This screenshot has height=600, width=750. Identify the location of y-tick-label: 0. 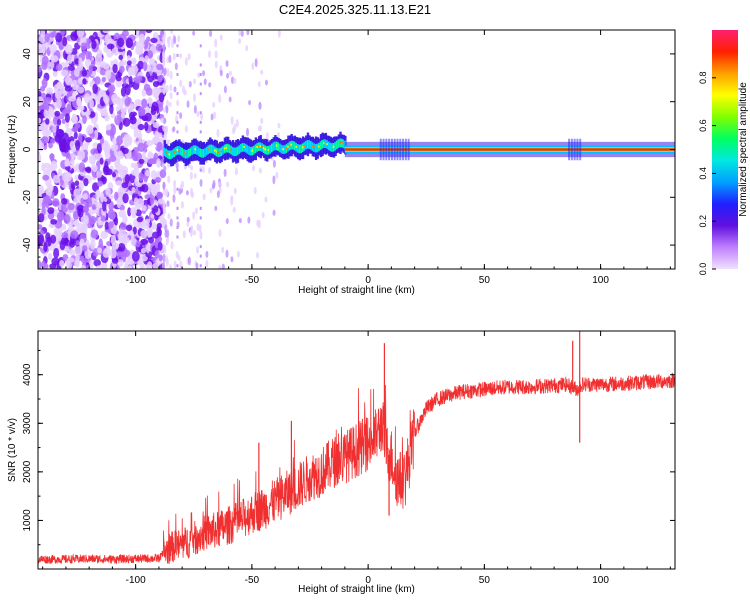
(27, 149).